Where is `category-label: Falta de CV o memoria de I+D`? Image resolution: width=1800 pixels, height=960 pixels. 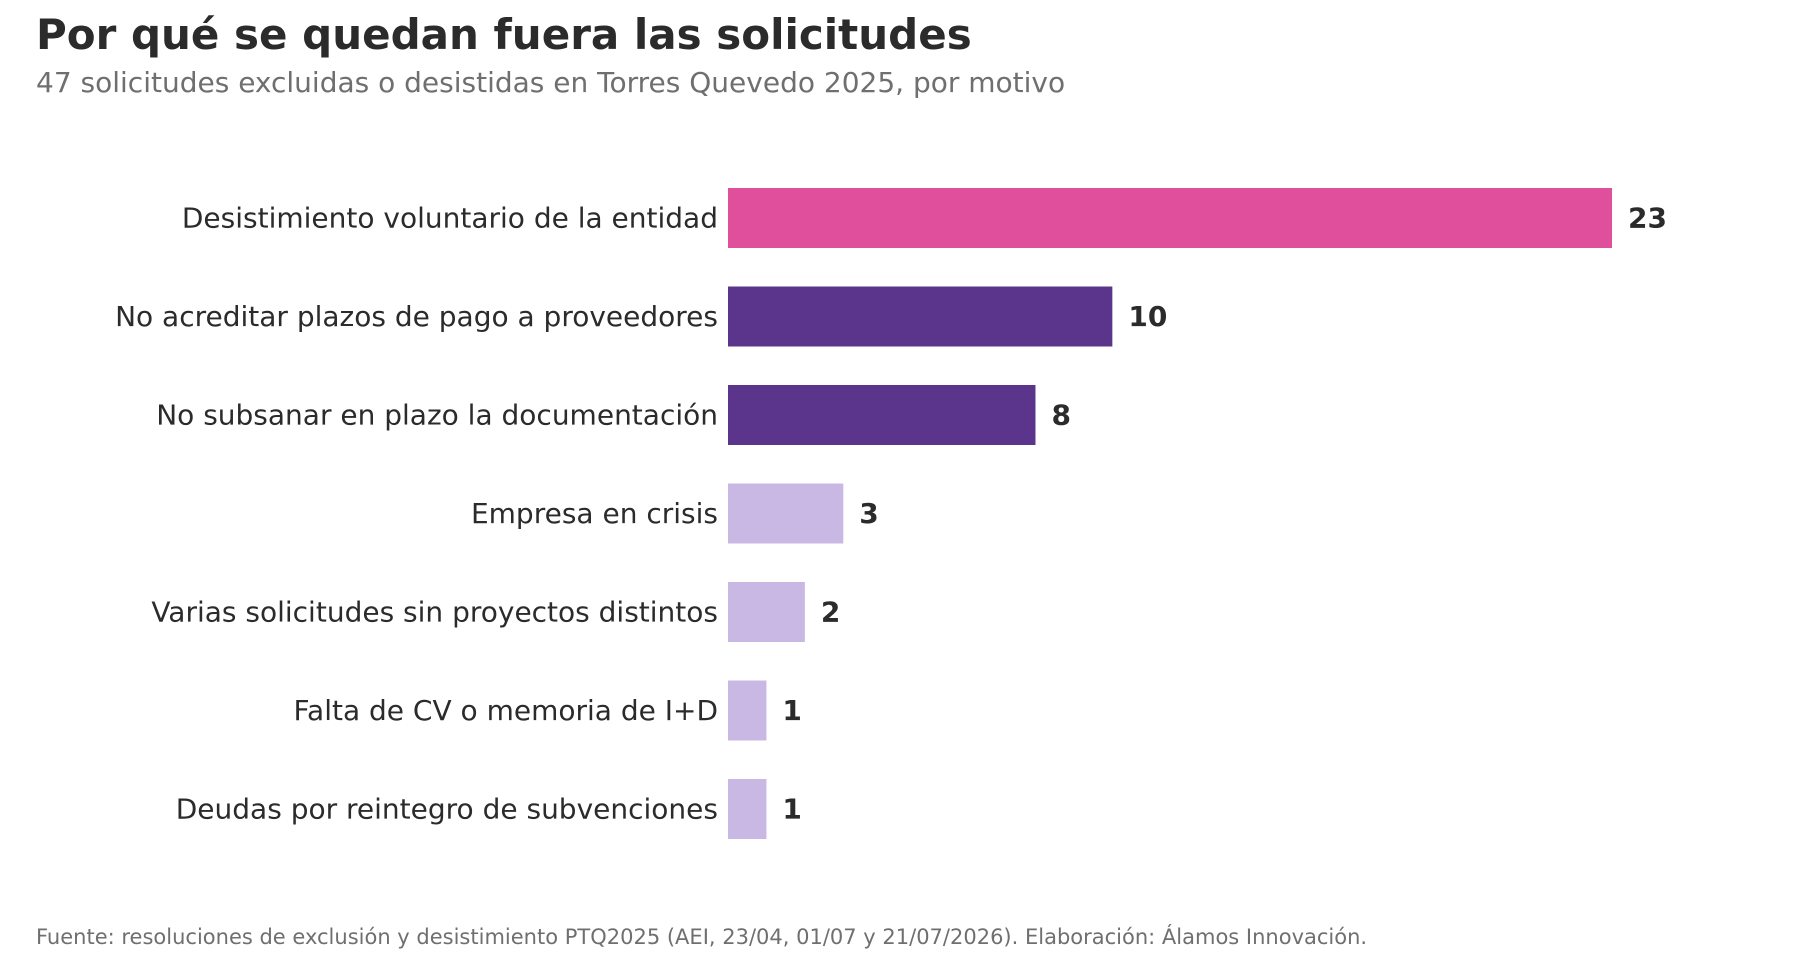 category-label: Falta de CV o memoria de I+D is located at coordinates (506, 710).